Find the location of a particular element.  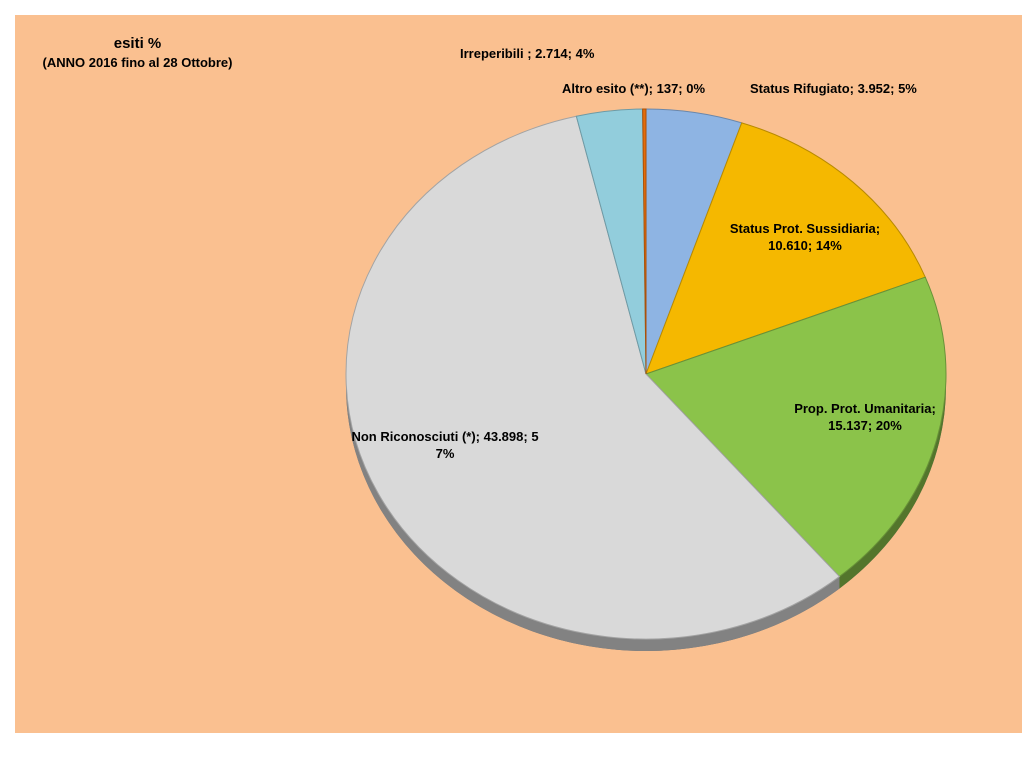

data-label-status-prot-sussidiaria: Status Prot. Sussidiaria; 10.610; 14% is located at coordinates (805, 237).